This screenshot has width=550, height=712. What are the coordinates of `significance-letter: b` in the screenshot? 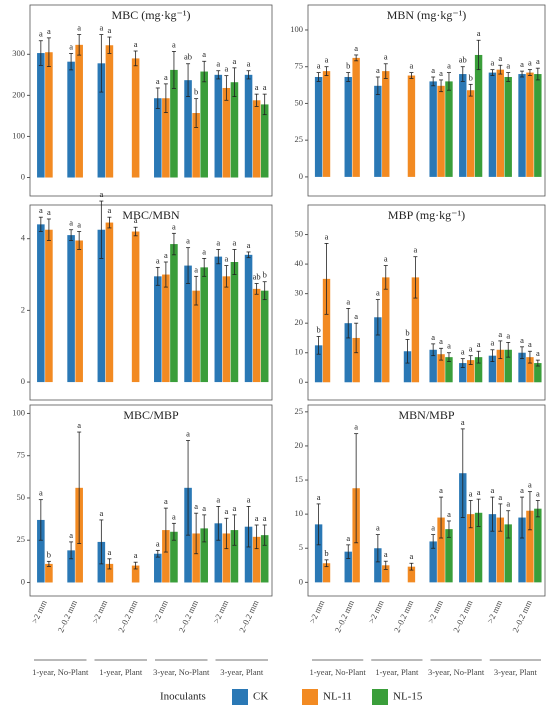 It's located at (348, 66).